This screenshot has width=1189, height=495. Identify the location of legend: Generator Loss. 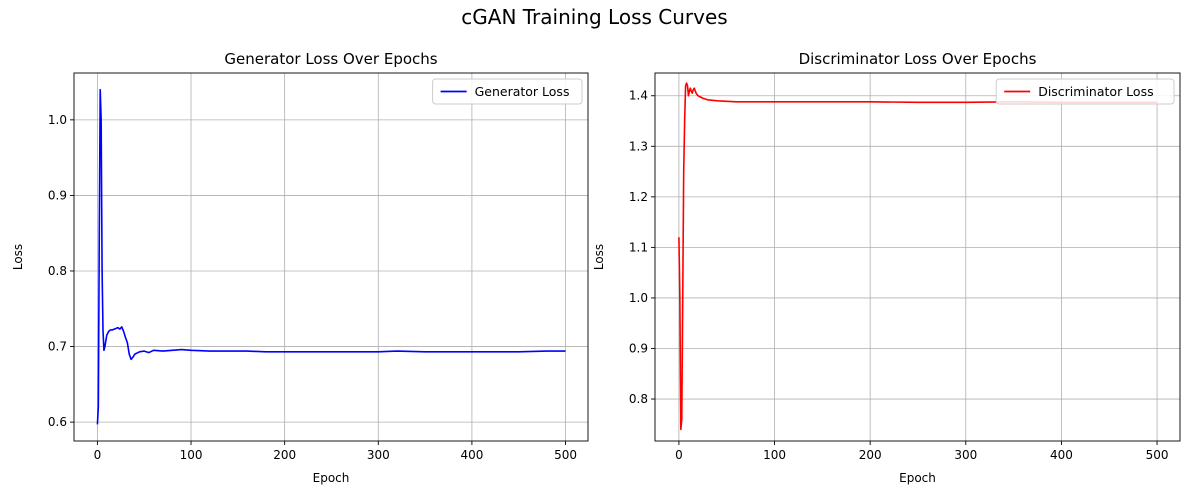
(507, 91).